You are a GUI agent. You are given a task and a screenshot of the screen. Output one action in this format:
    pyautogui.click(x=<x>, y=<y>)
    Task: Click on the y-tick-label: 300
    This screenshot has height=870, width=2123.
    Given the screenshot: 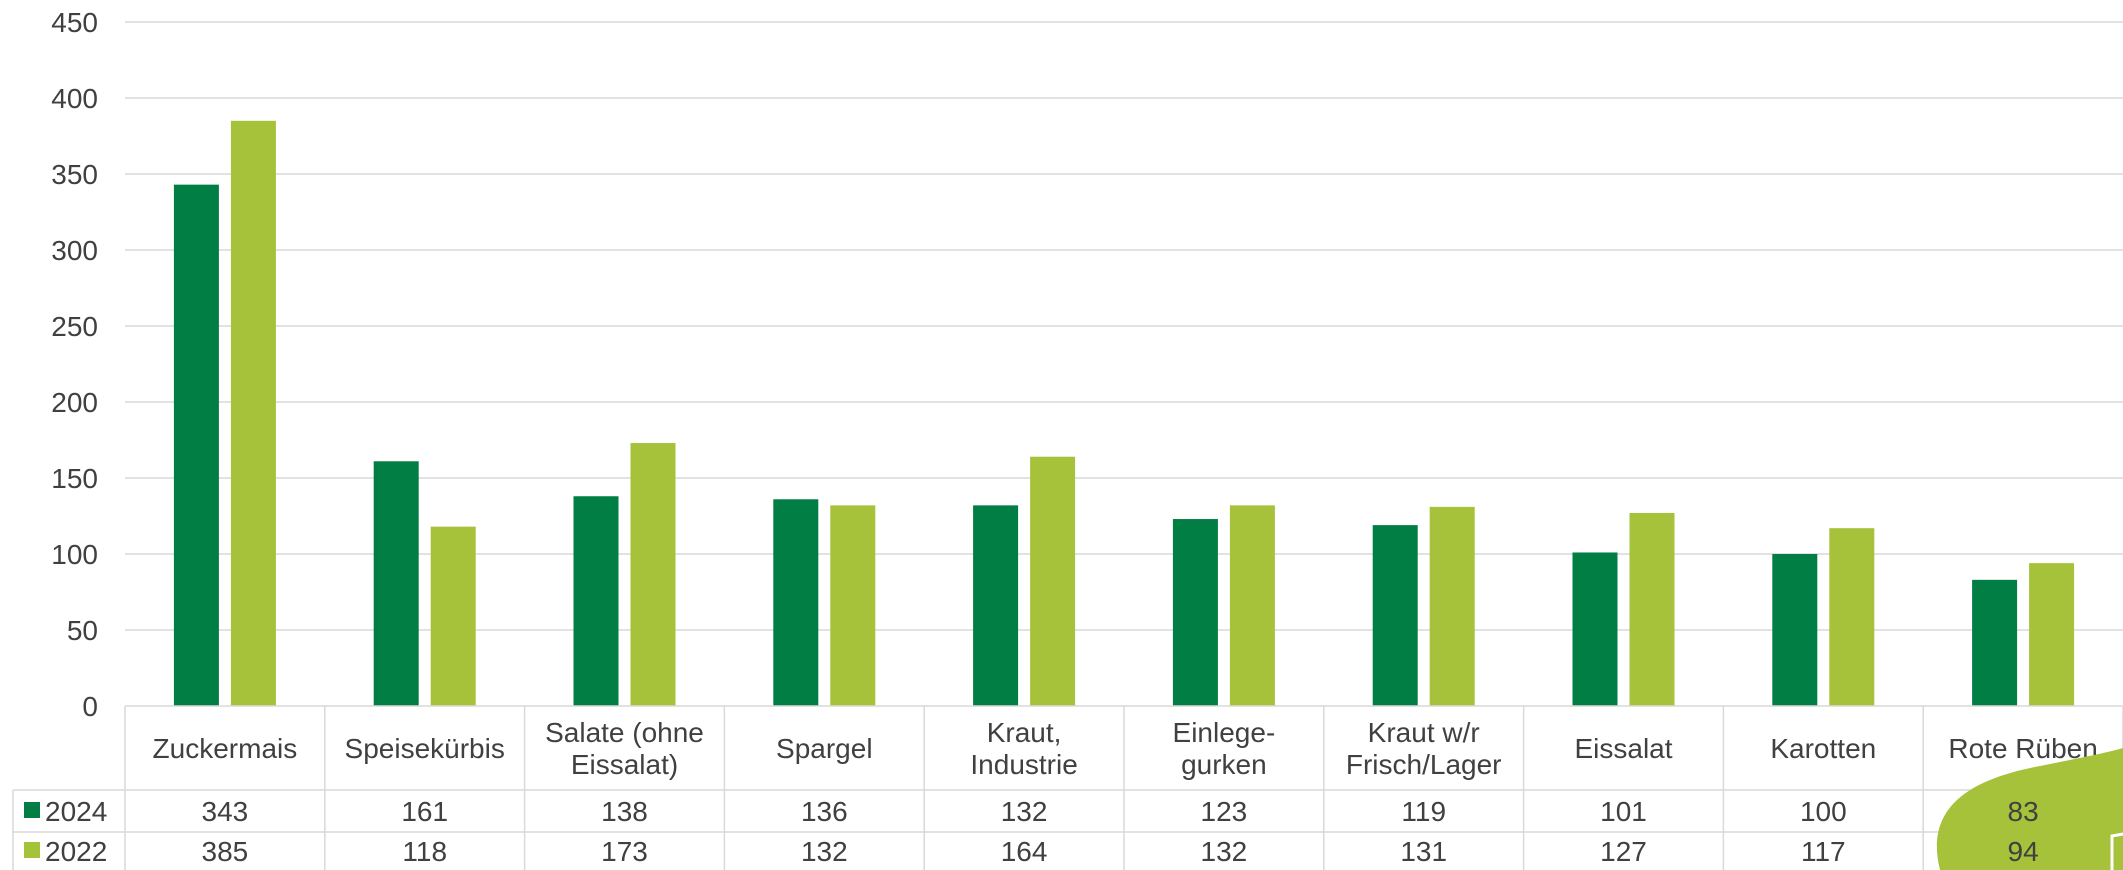 What is the action you would take?
    pyautogui.click(x=74, y=250)
    